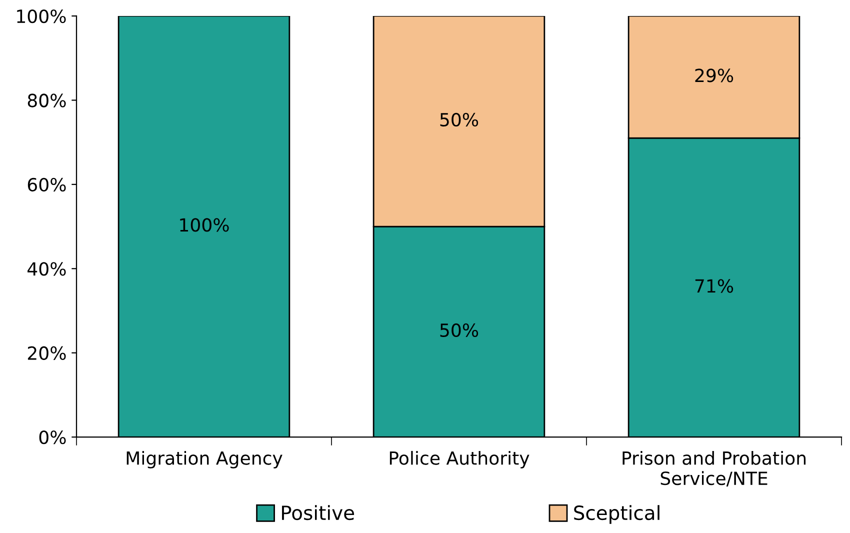  What do you see at coordinates (714, 286) in the screenshot?
I see `data-label: 71%` at bounding box center [714, 286].